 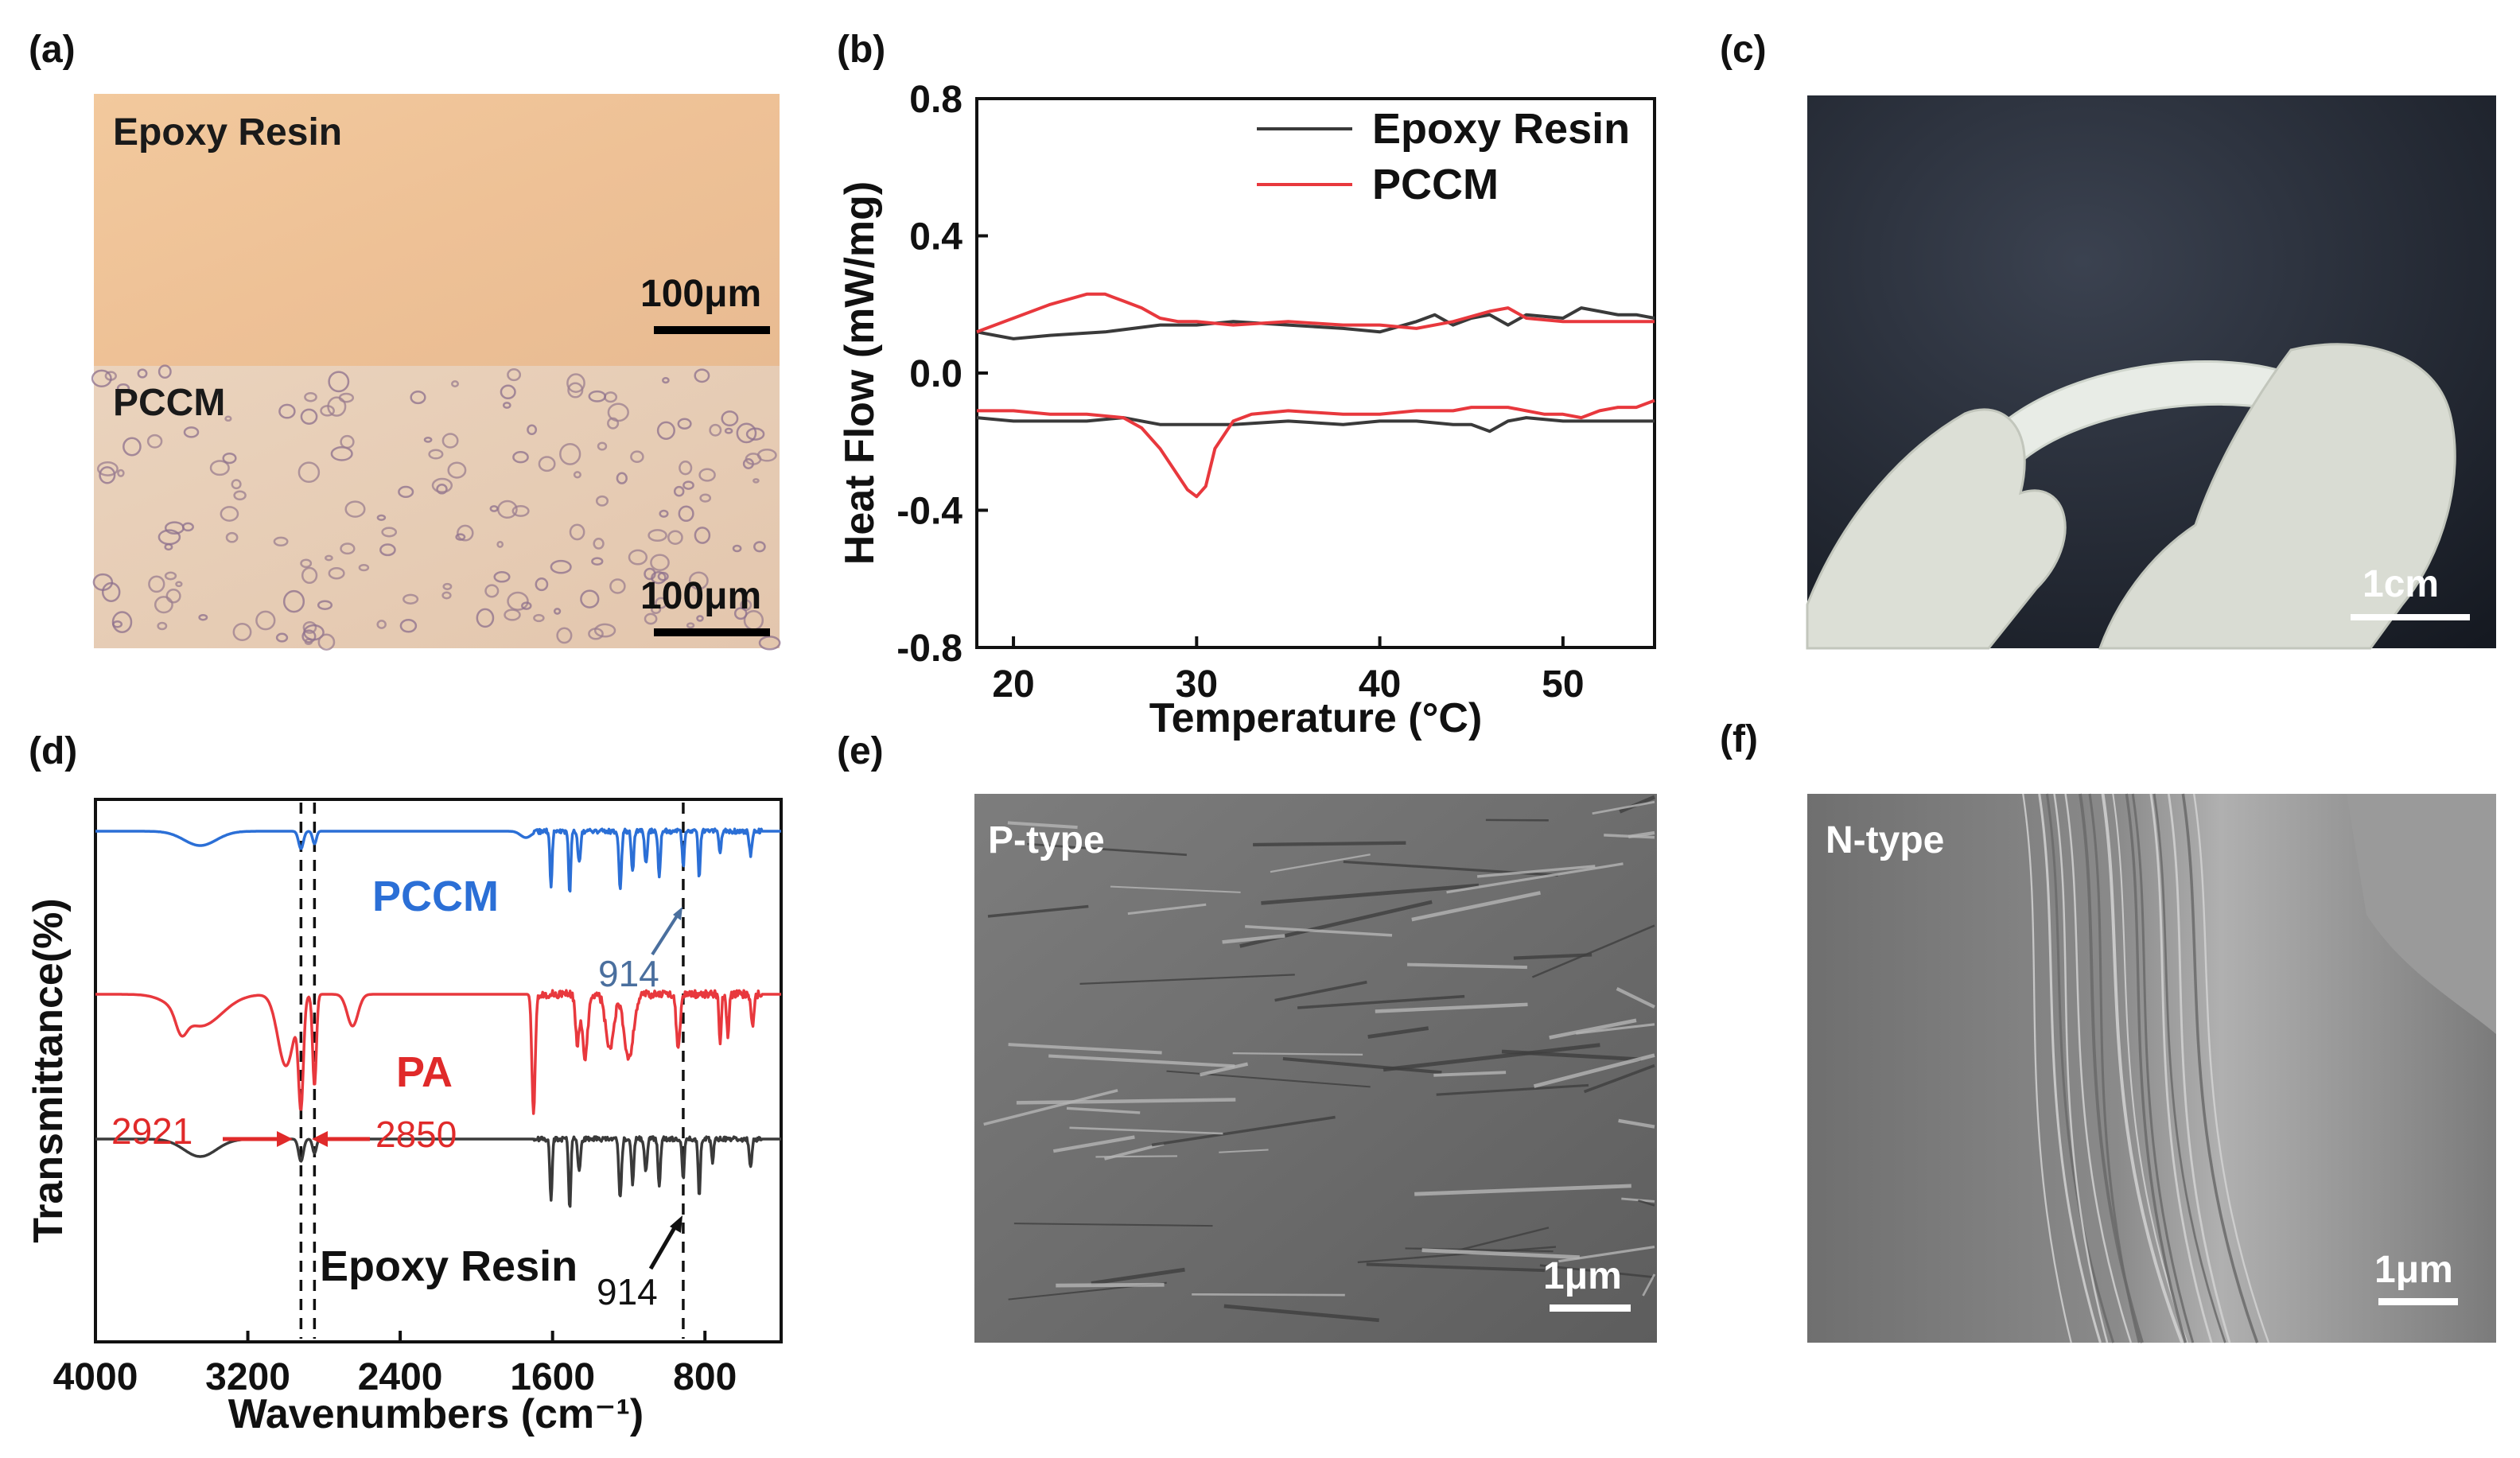 I want to click on pccm-label: PCCM, so click(x=169, y=403).